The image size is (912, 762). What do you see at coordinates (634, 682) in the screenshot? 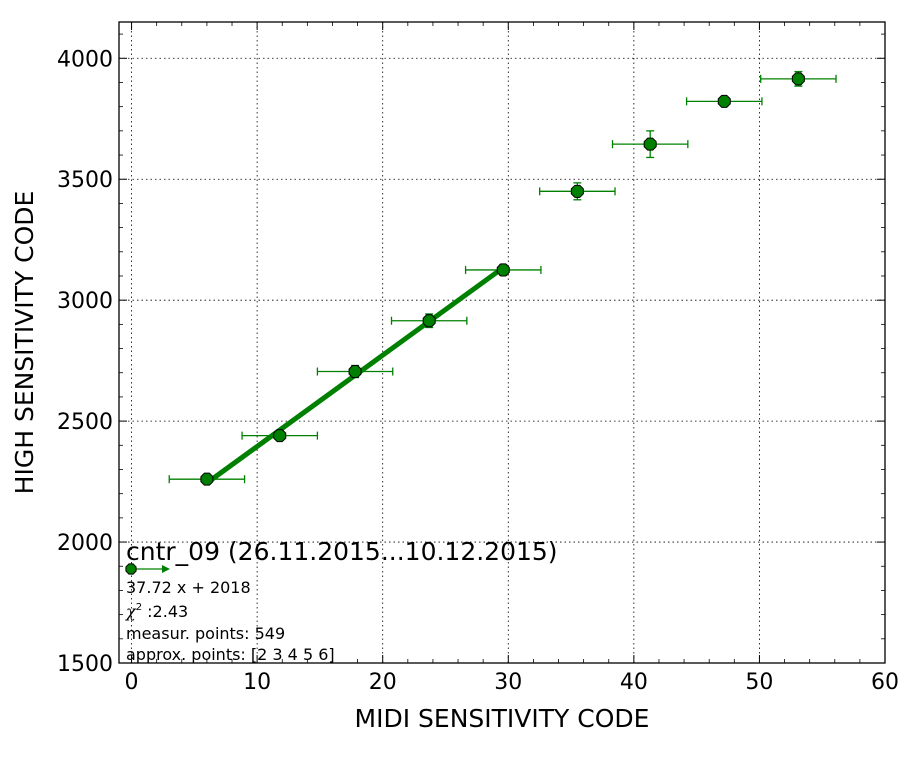
I see `x-tick-label: 40` at bounding box center [634, 682].